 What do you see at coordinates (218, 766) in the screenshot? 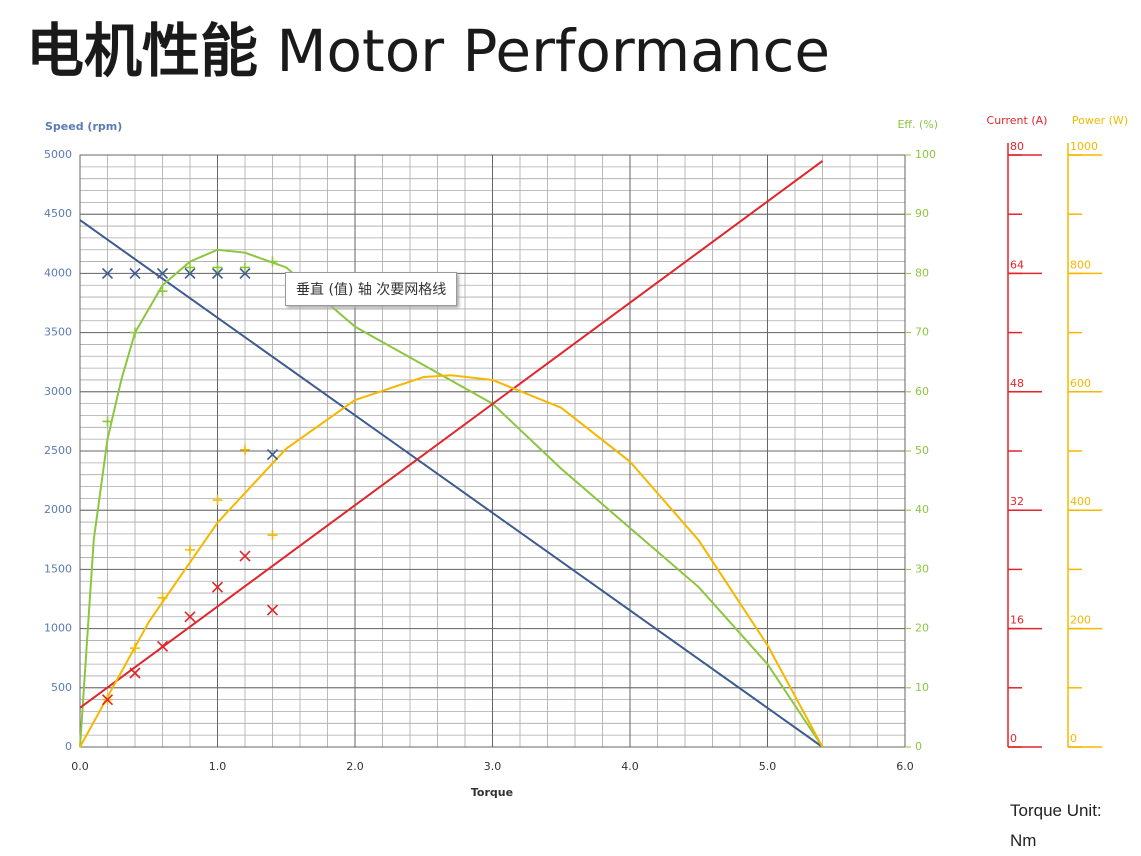
I see `x-tick-label: 1.0` at bounding box center [218, 766].